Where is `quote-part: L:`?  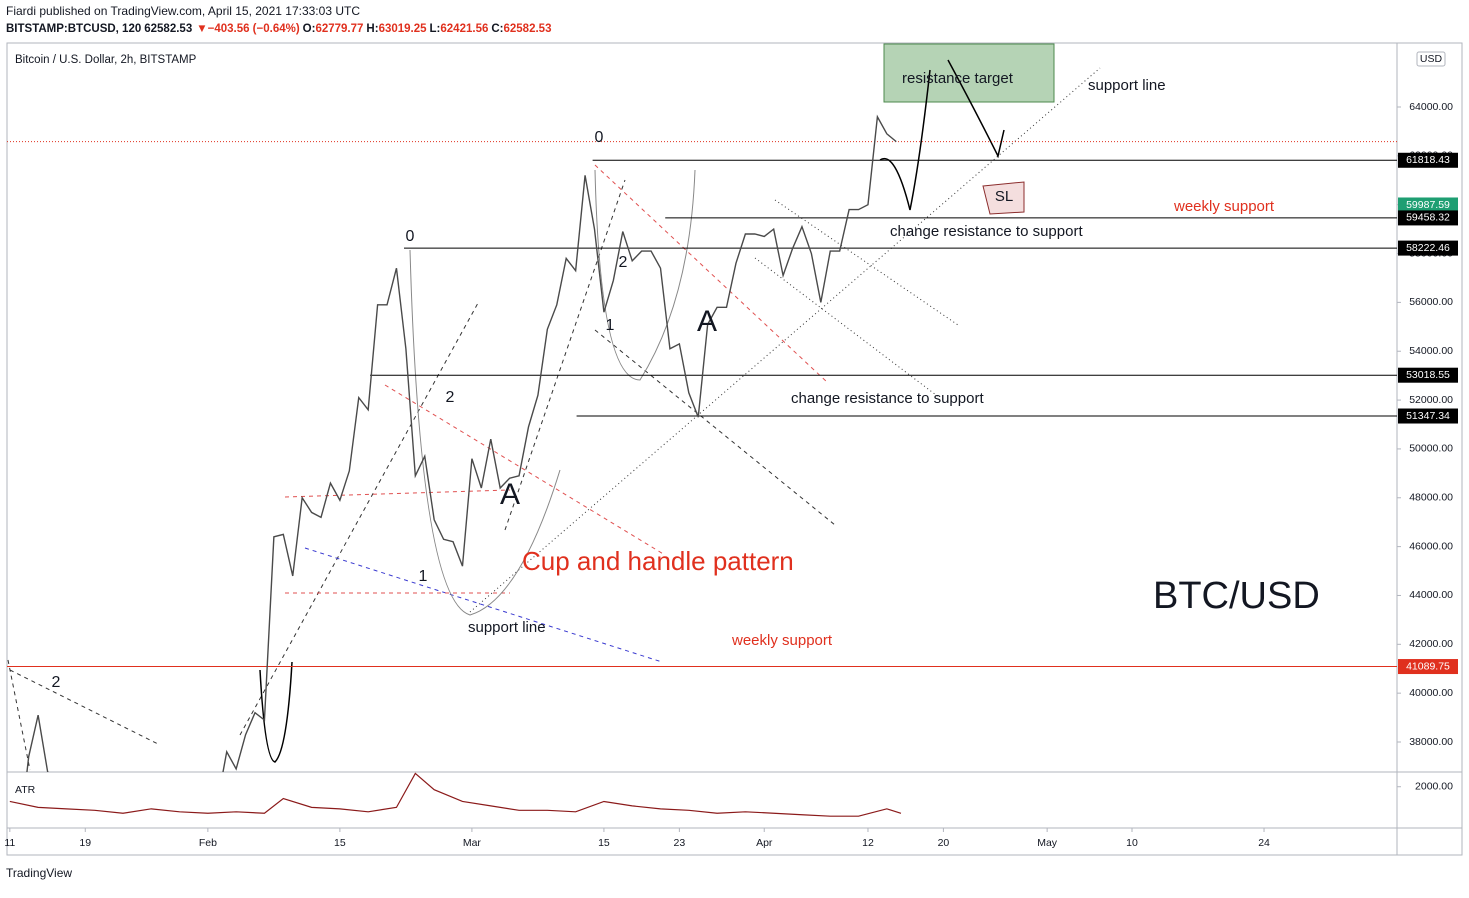
quote-part: L: is located at coordinates (435, 29).